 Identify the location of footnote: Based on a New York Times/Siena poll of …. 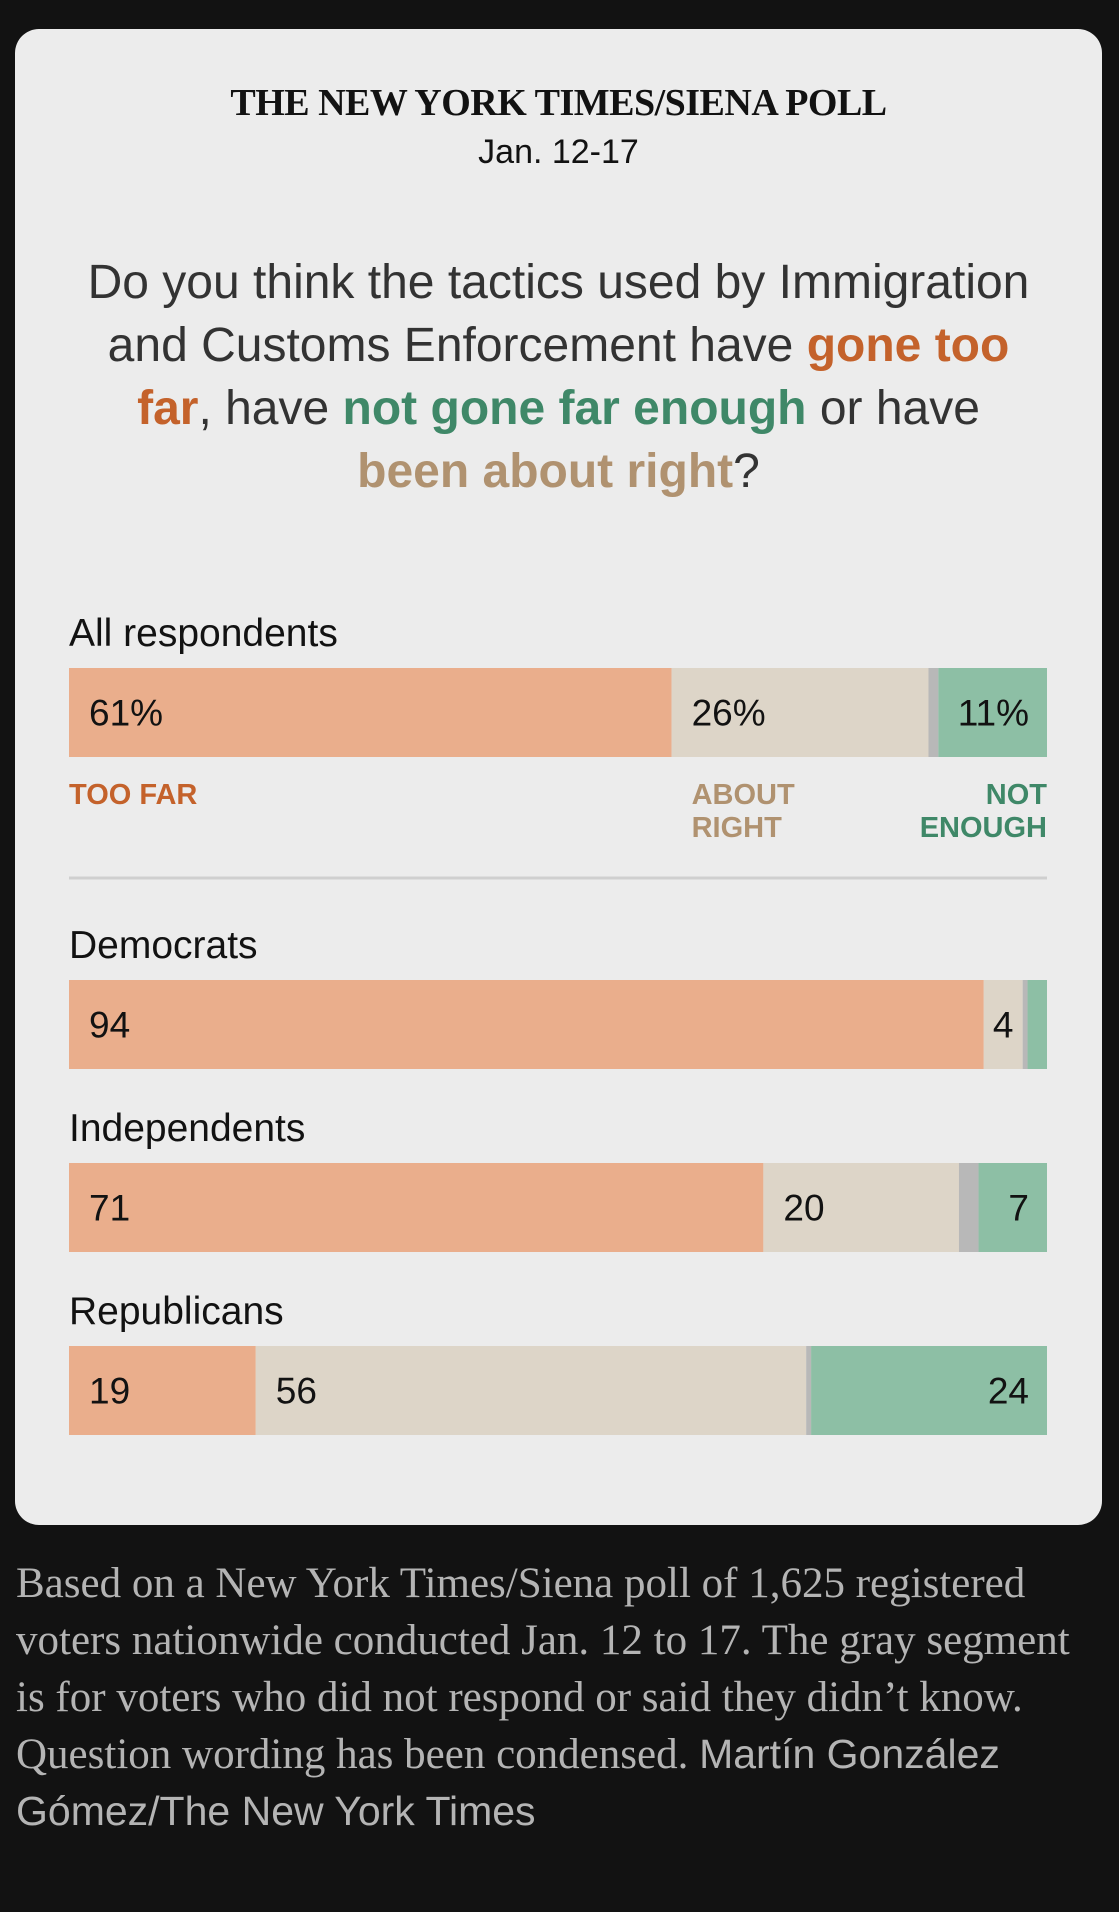
(561, 1697).